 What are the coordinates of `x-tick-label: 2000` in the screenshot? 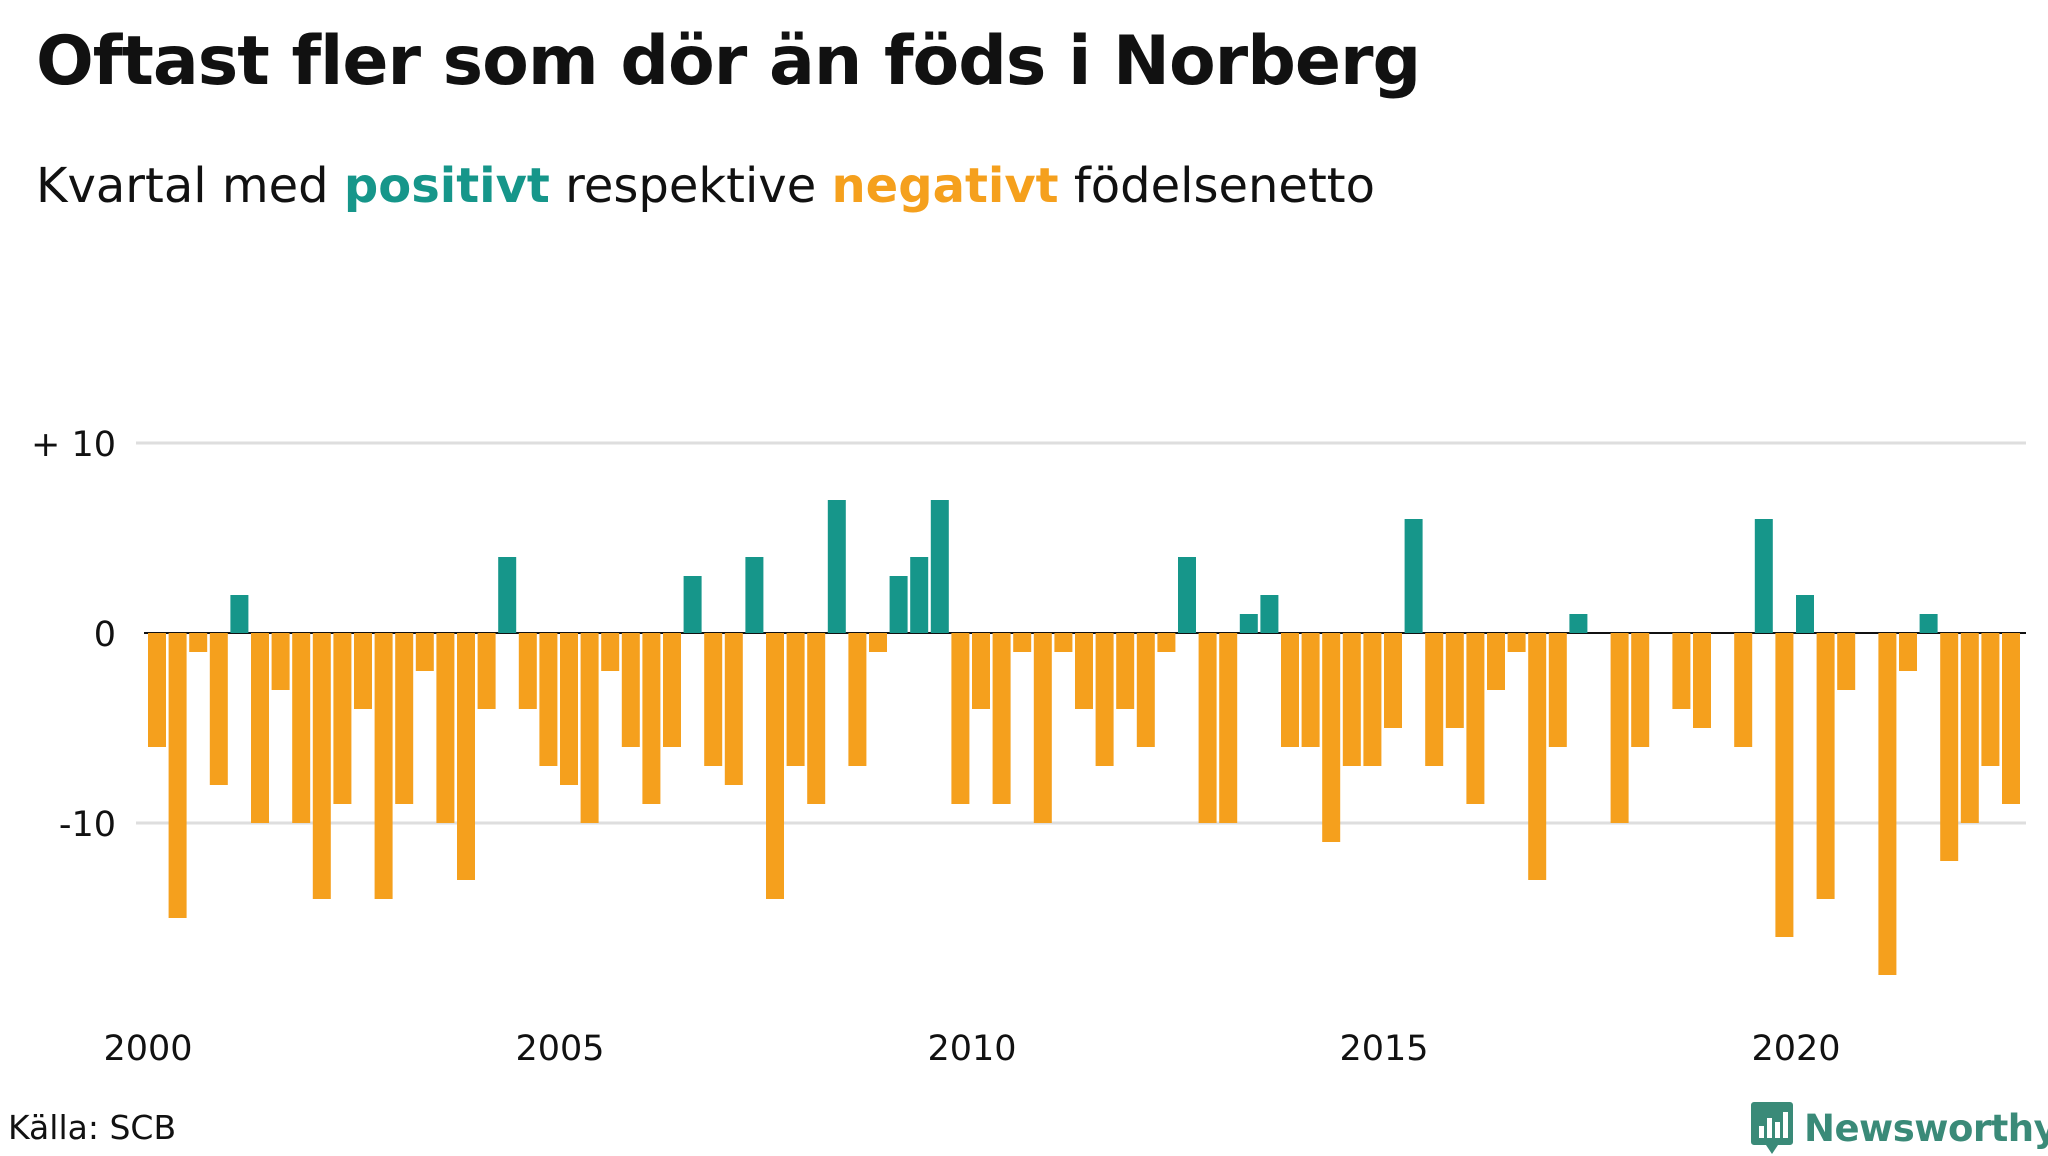 It's located at (147, 1049).